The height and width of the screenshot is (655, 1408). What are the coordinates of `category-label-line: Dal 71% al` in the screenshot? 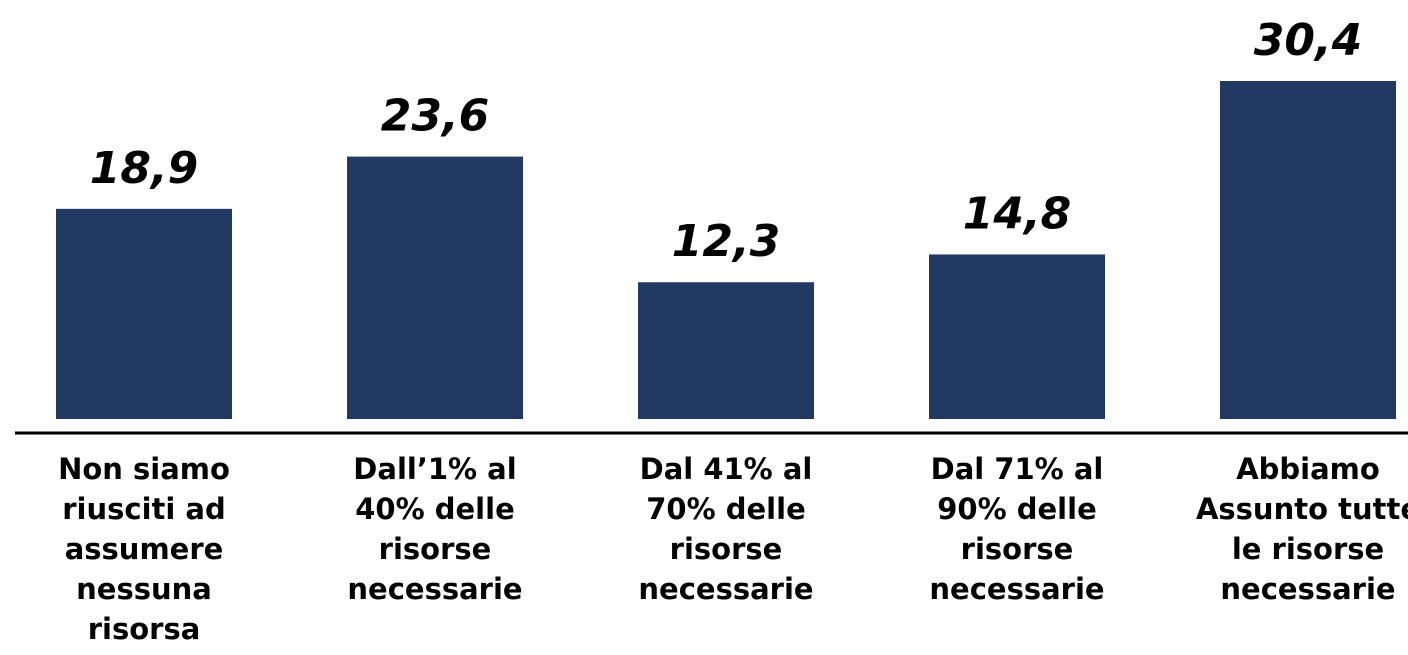 It's located at (1017, 469).